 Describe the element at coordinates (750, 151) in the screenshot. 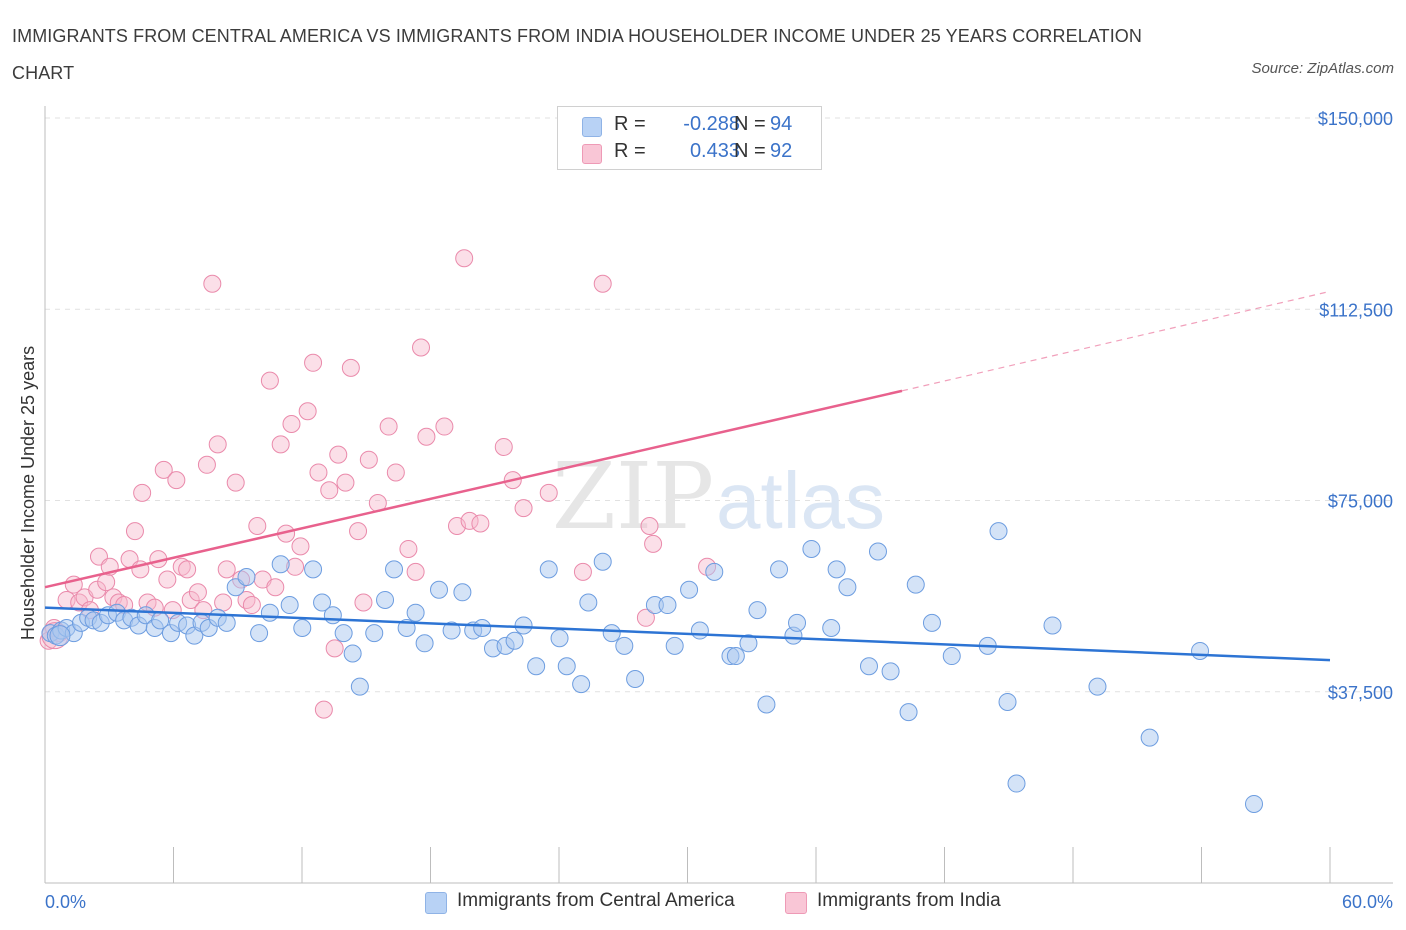

I see `legend-n-label: N =` at that location.